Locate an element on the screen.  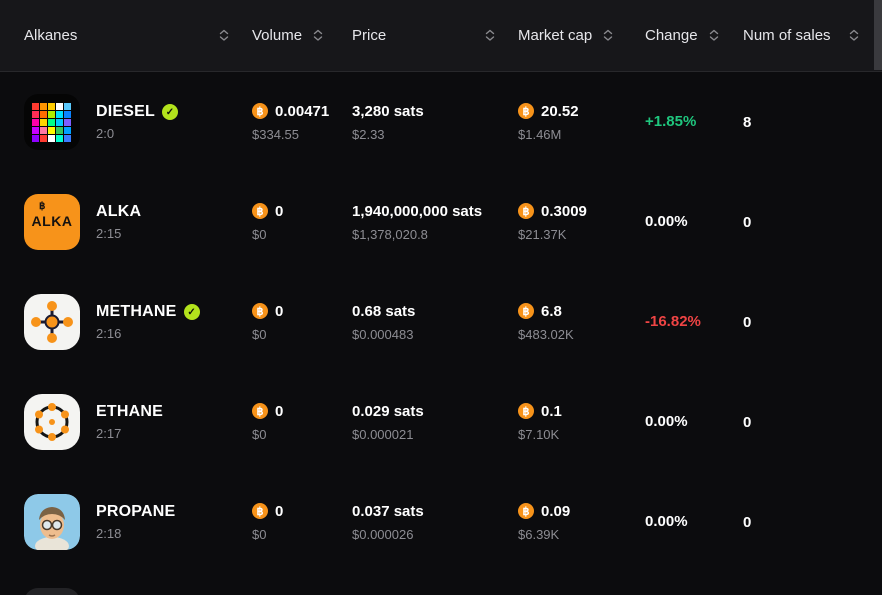
bitcoin-symbol: ฿ is located at coordinates (42, 206).